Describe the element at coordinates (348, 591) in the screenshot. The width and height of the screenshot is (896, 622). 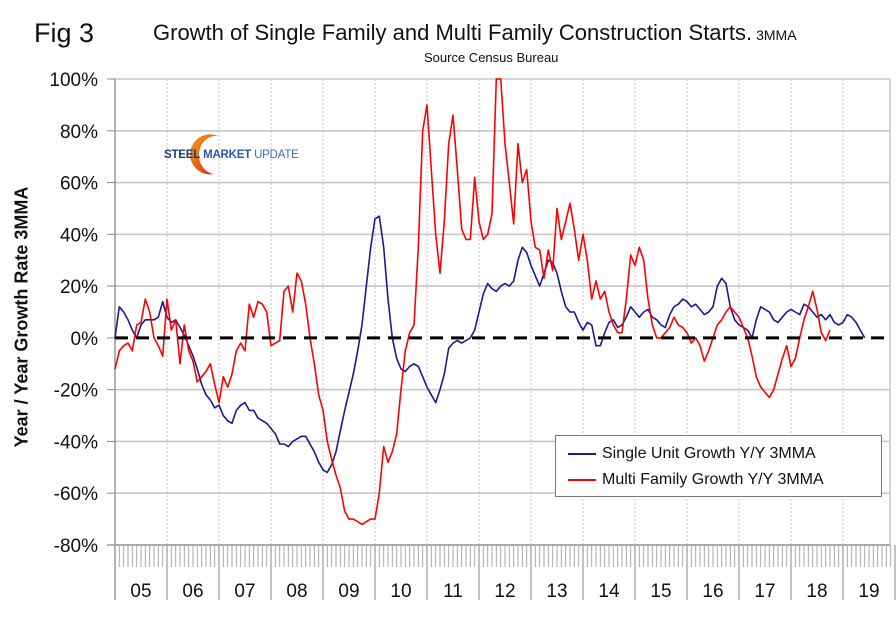
I see `x-tick-label: 09` at that location.